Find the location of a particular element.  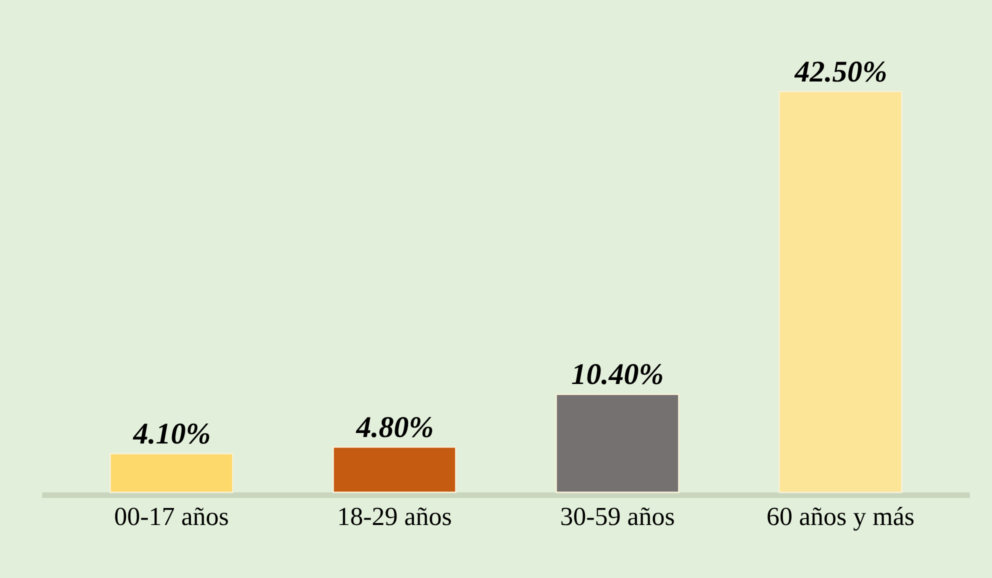

x-tick-label: 60 años y más is located at coordinates (840, 516).